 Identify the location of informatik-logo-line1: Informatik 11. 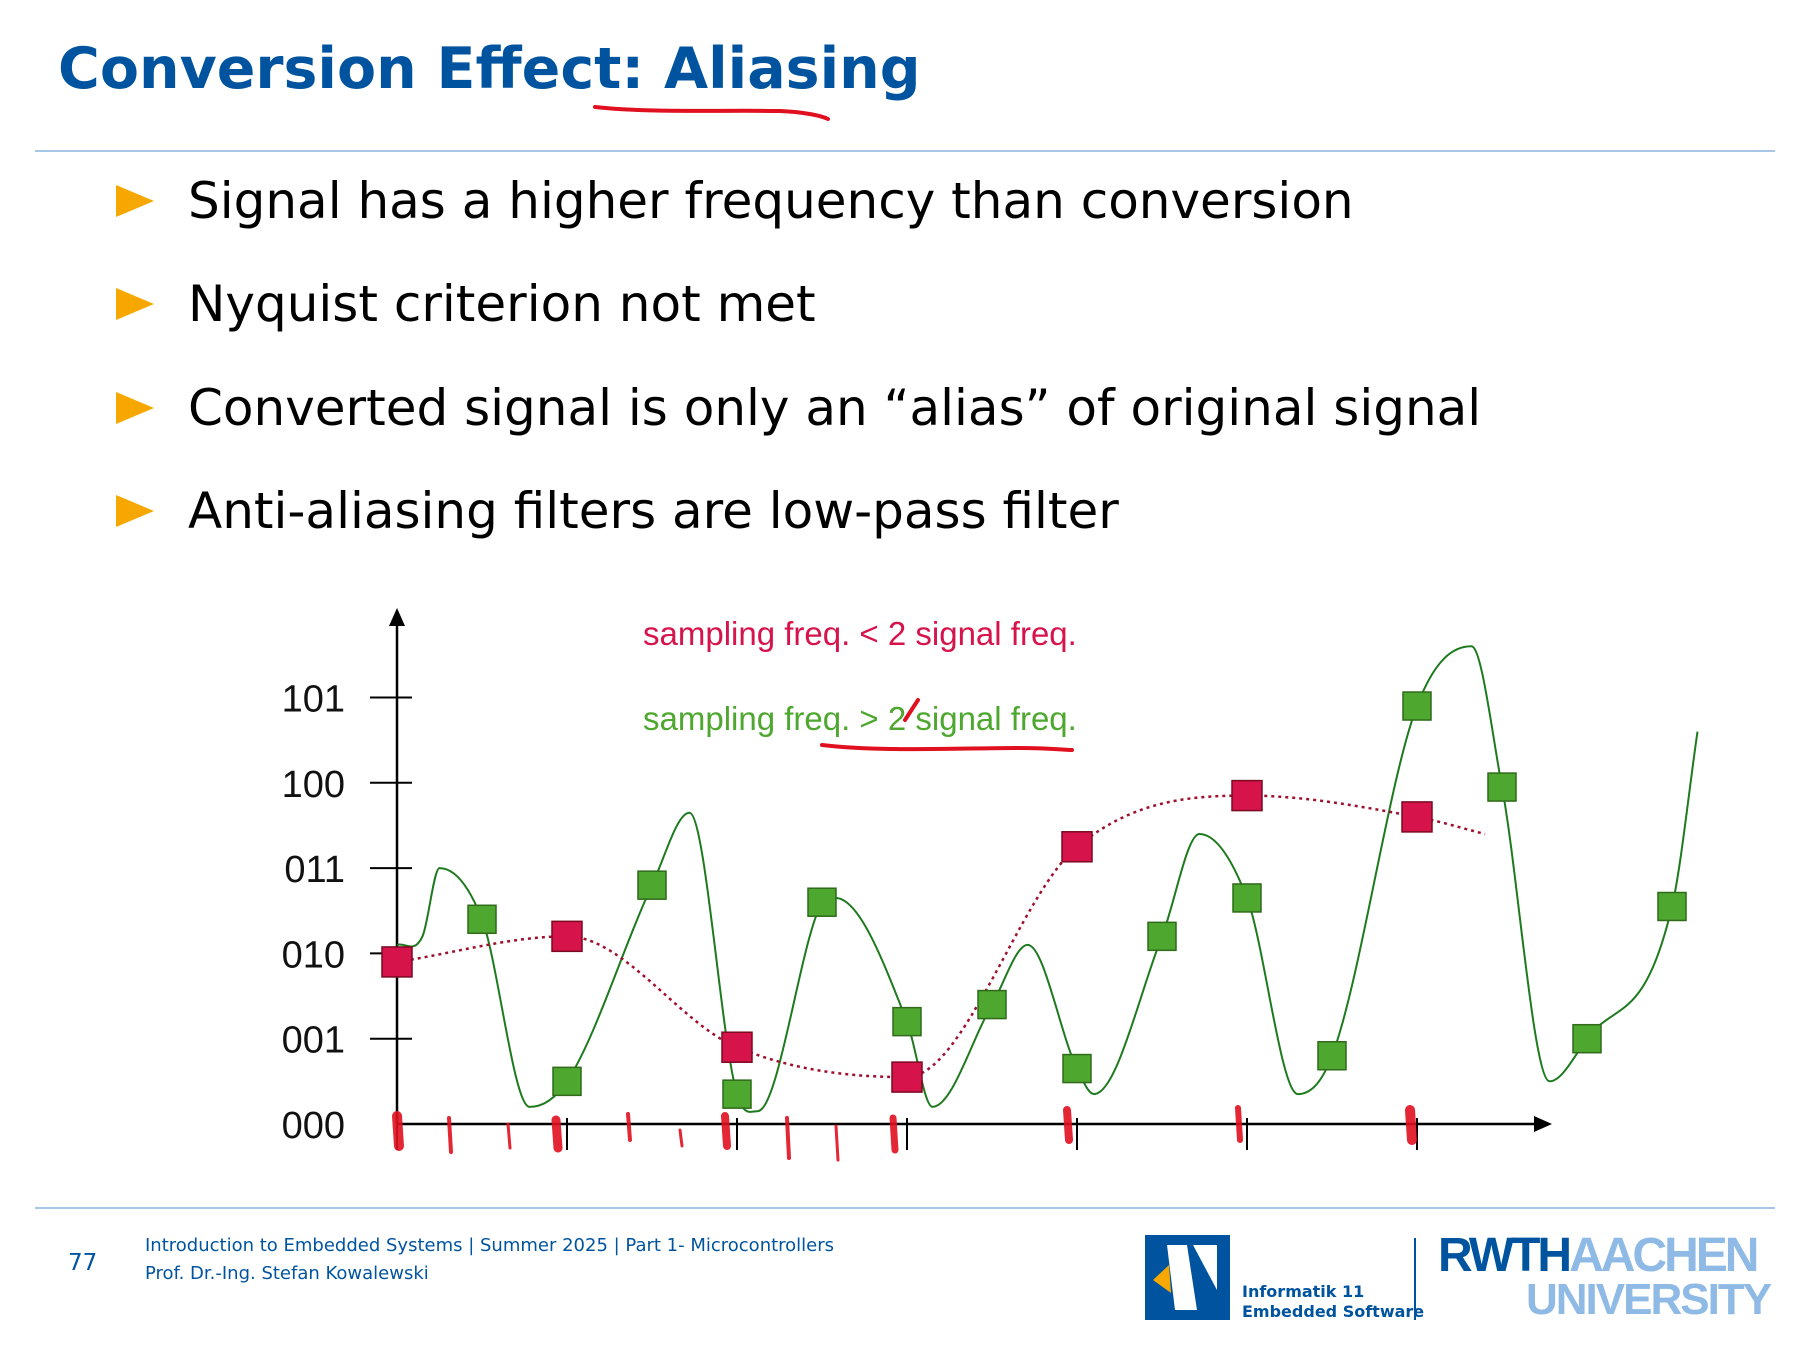
(1303, 1291).